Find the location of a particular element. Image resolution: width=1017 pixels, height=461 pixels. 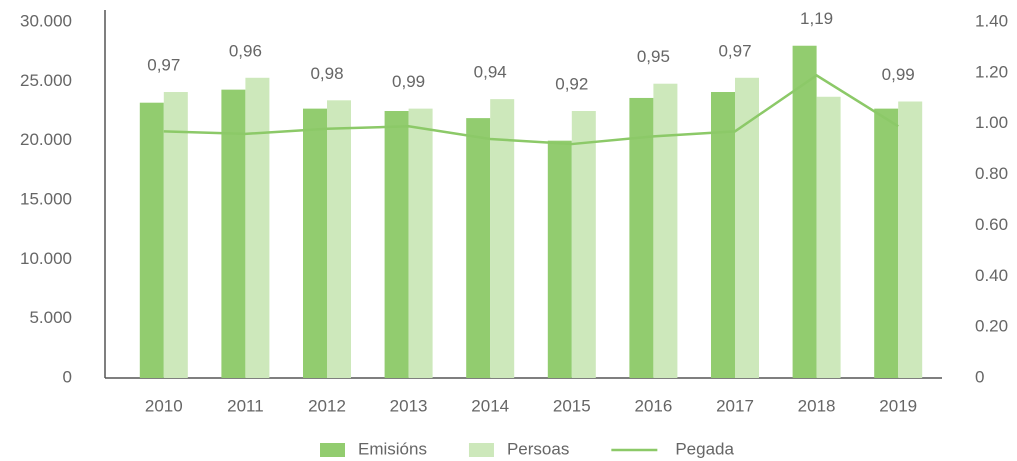

data-label: 0,92 is located at coordinates (571, 83).